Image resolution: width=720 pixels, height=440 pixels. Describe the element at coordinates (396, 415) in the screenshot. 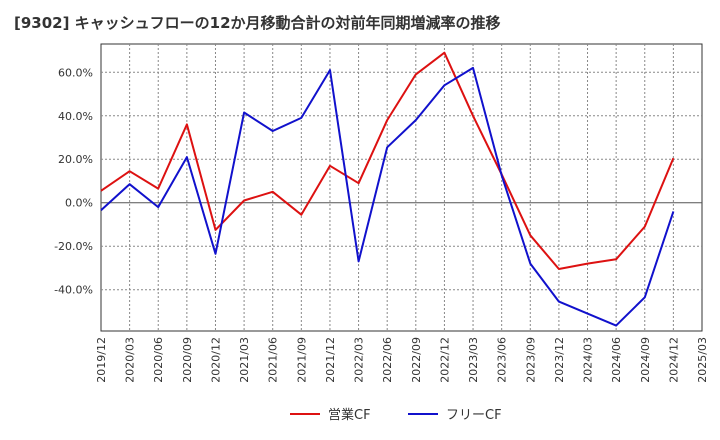

I see `legend: 営業CF フリーCF` at that location.